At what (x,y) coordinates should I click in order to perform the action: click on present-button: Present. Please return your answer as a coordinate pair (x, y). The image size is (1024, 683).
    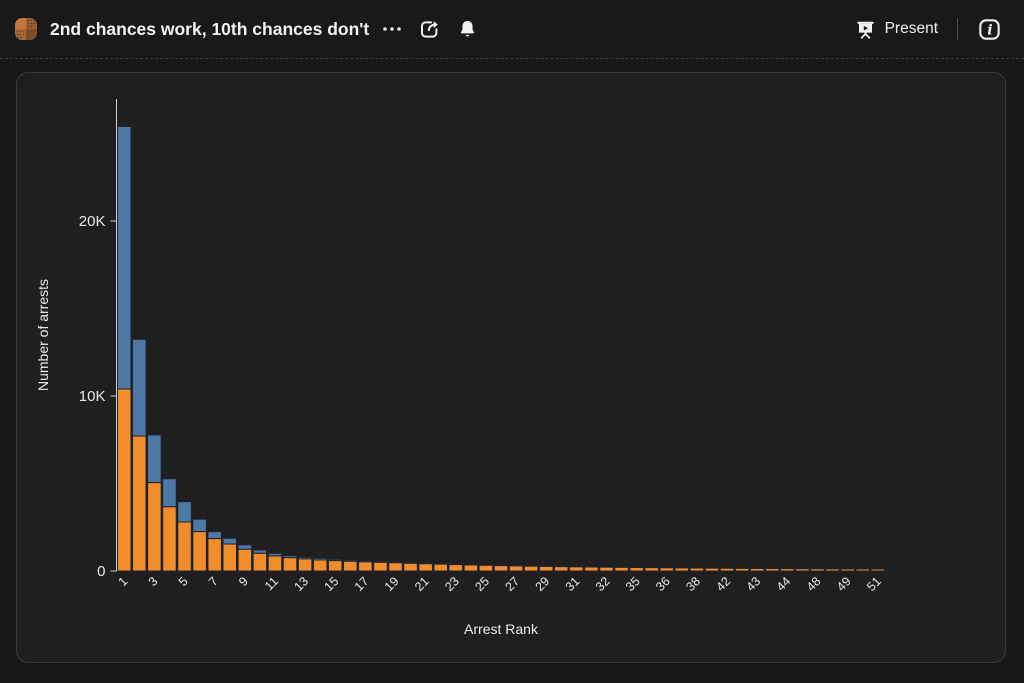
    Looking at the image, I should click on (896, 29).